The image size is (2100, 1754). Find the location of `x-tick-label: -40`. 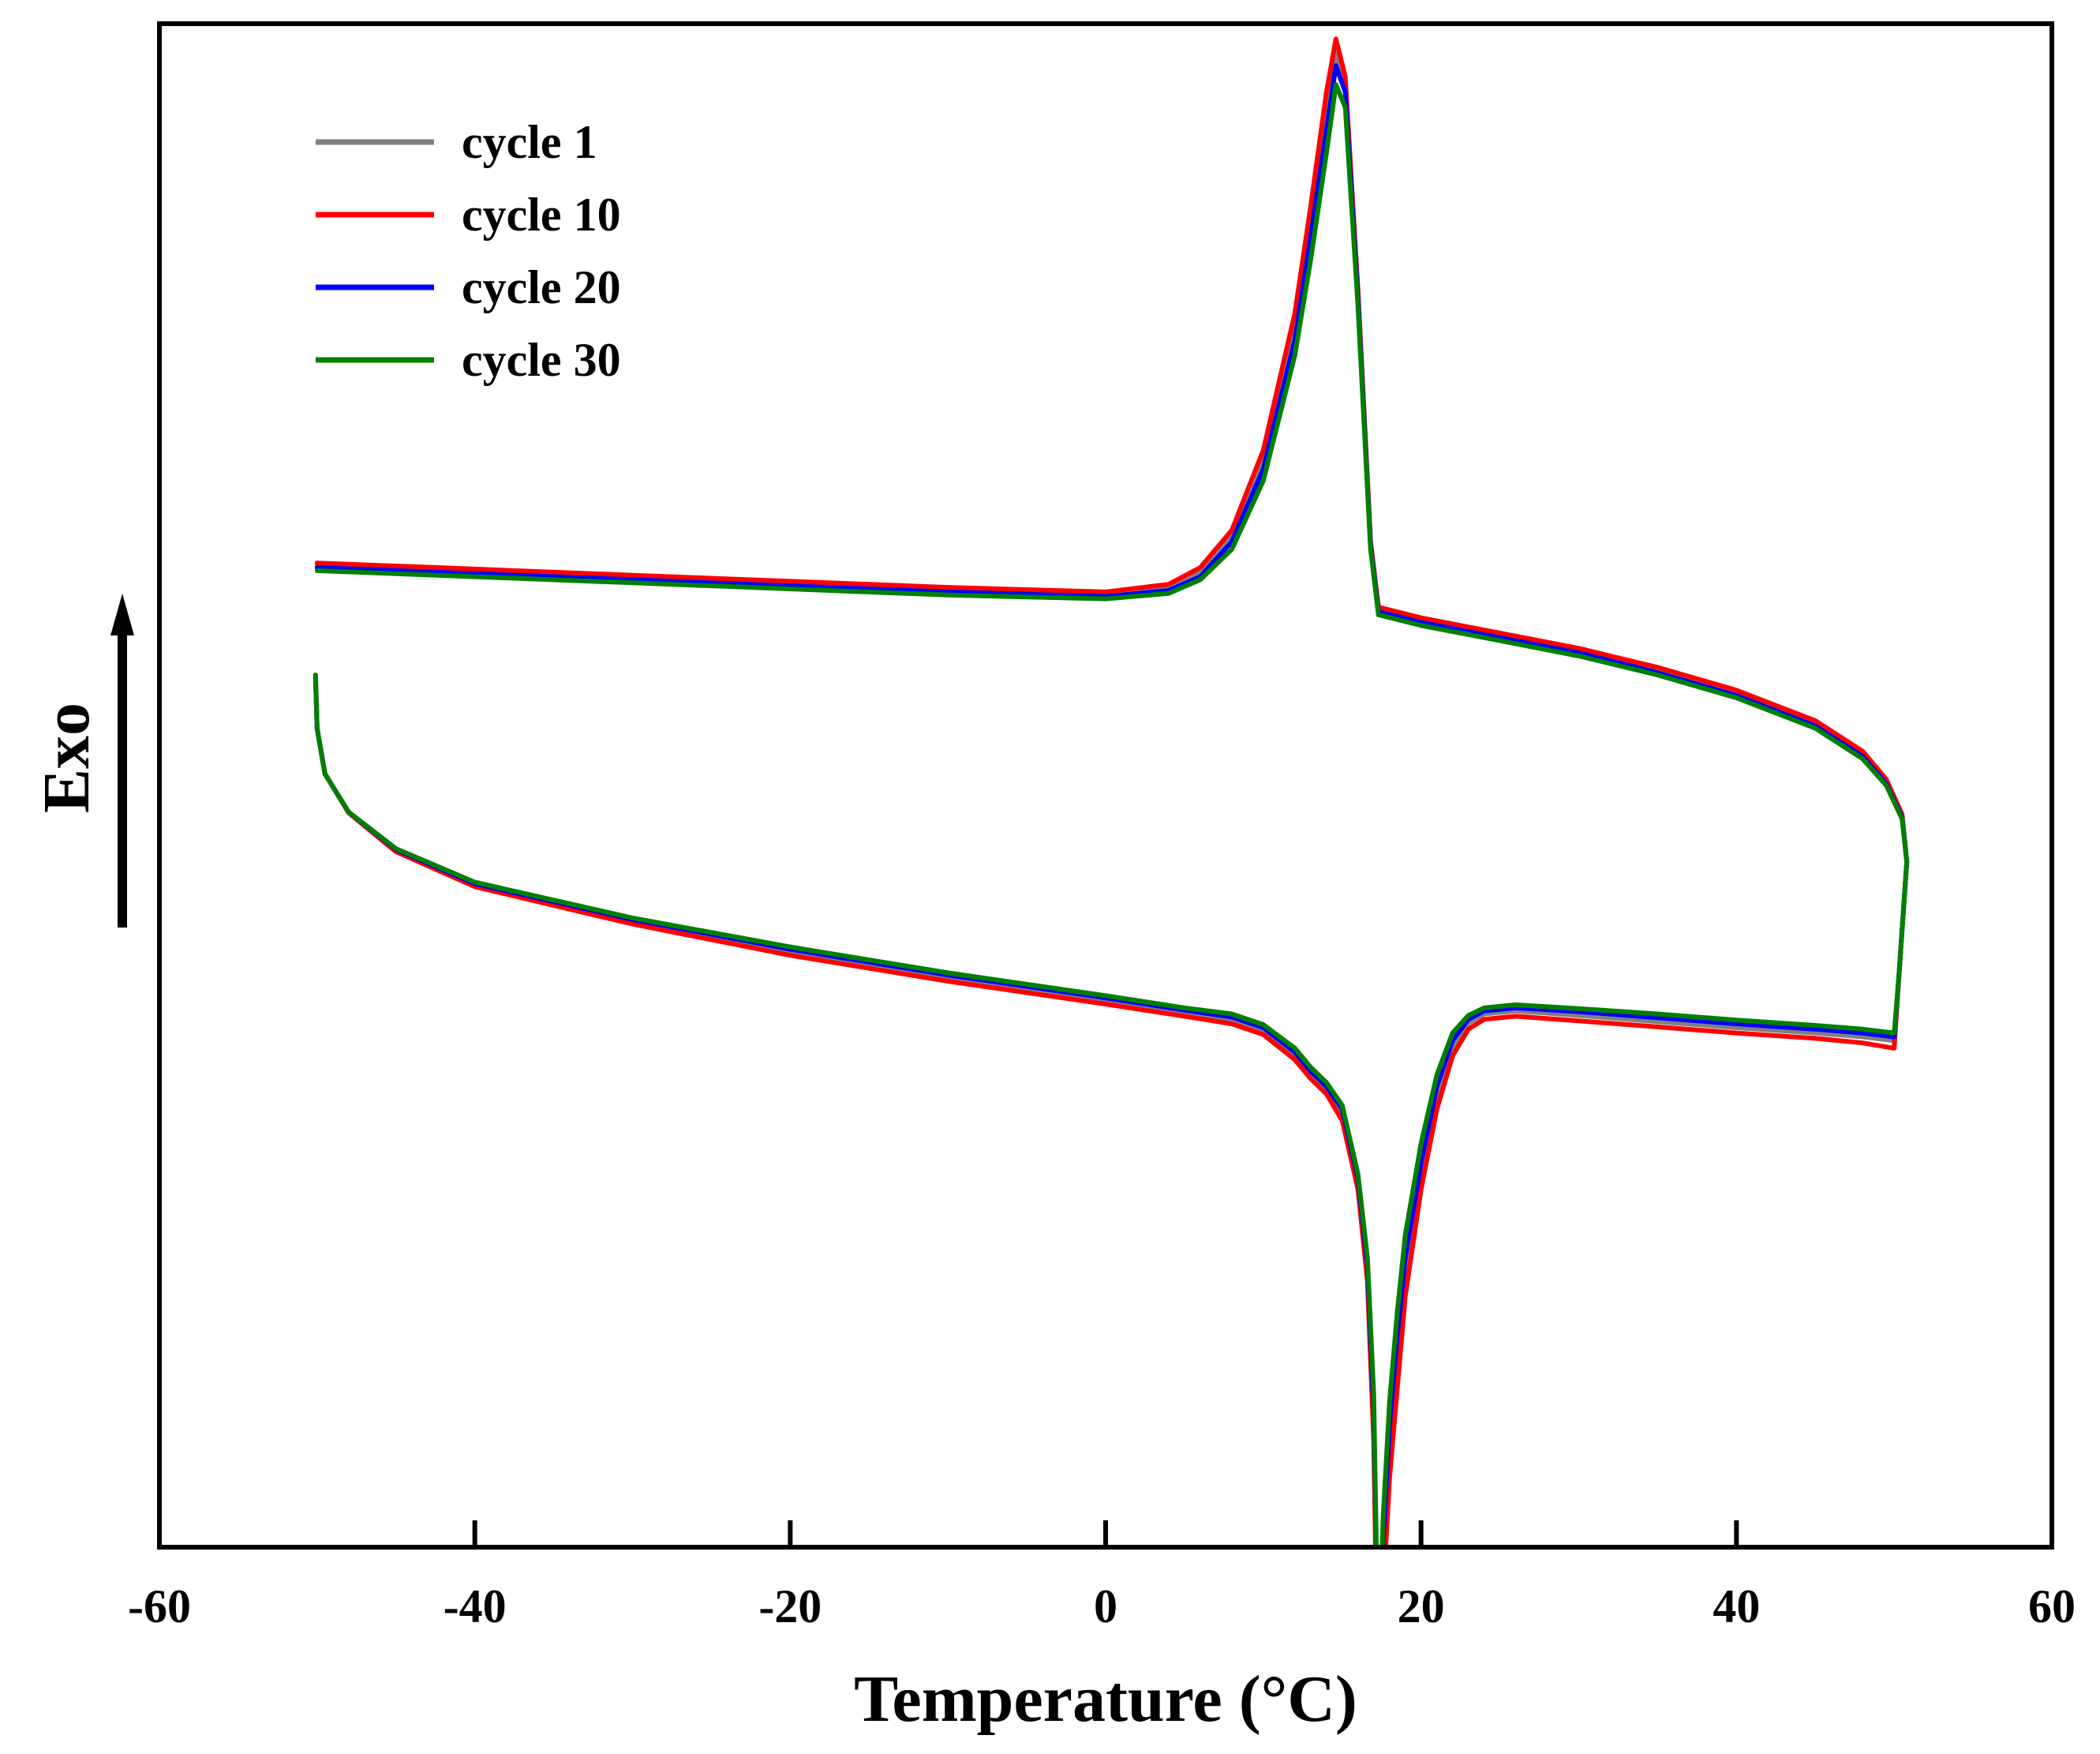

x-tick-label: -40 is located at coordinates (476, 1606).